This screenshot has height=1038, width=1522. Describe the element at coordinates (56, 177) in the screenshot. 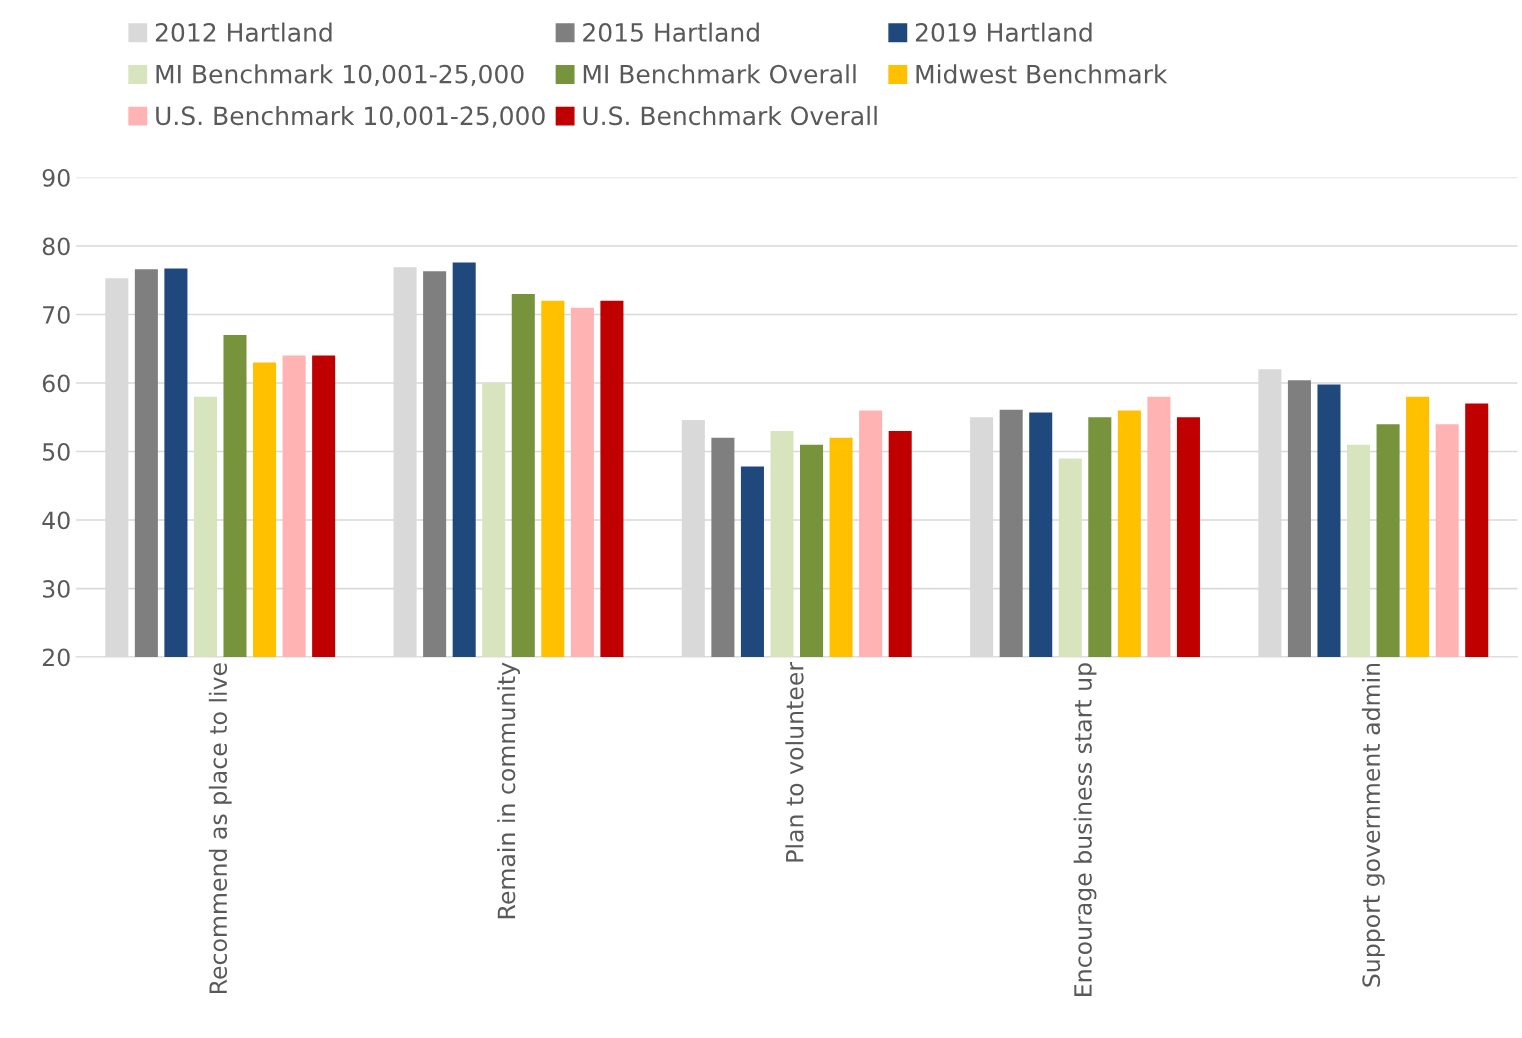

I see `y-tick-label: 90` at that location.